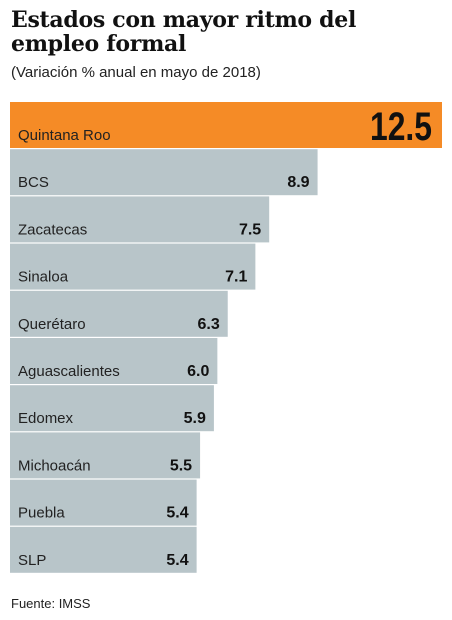 This screenshot has height=620, width=452. What do you see at coordinates (52, 229) in the screenshot?
I see `category-label: Zacatecas` at bounding box center [52, 229].